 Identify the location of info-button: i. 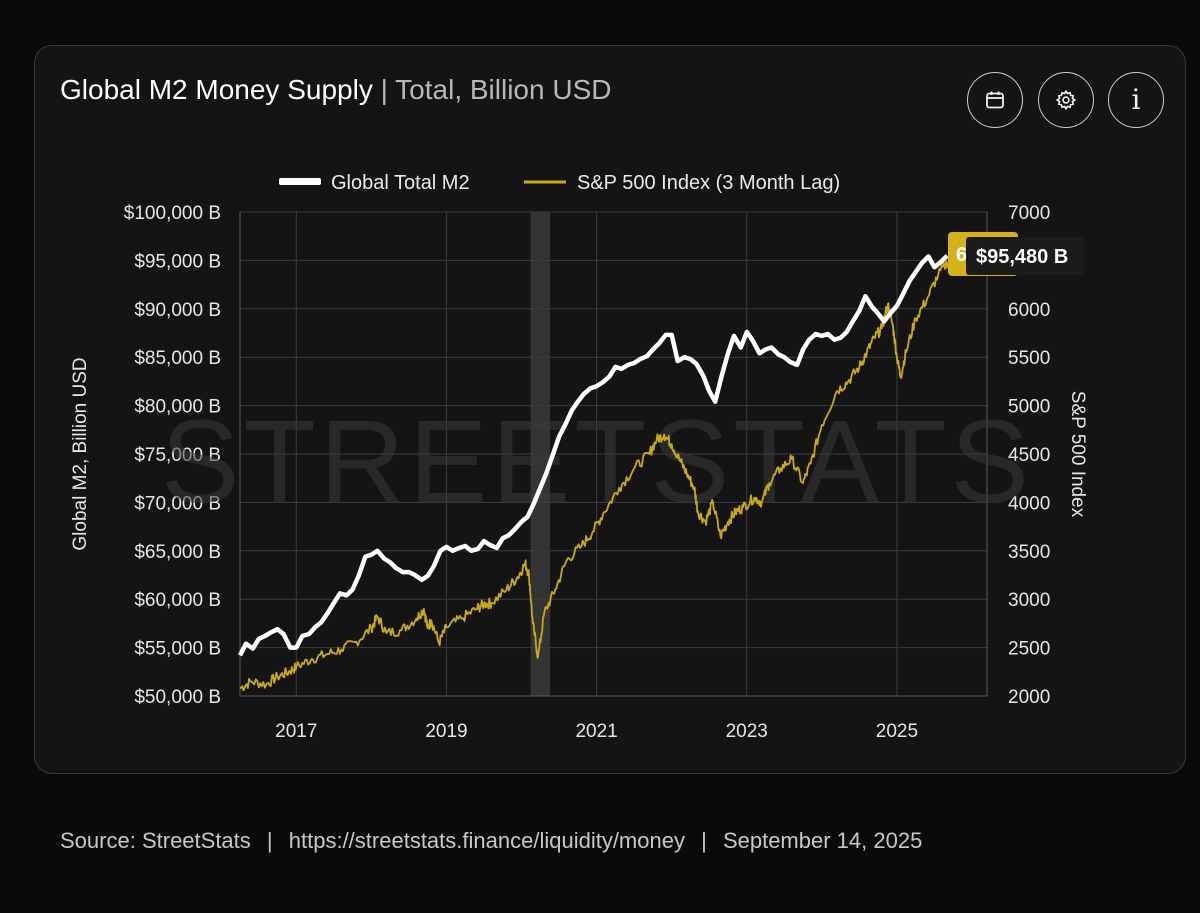
(1136, 100).